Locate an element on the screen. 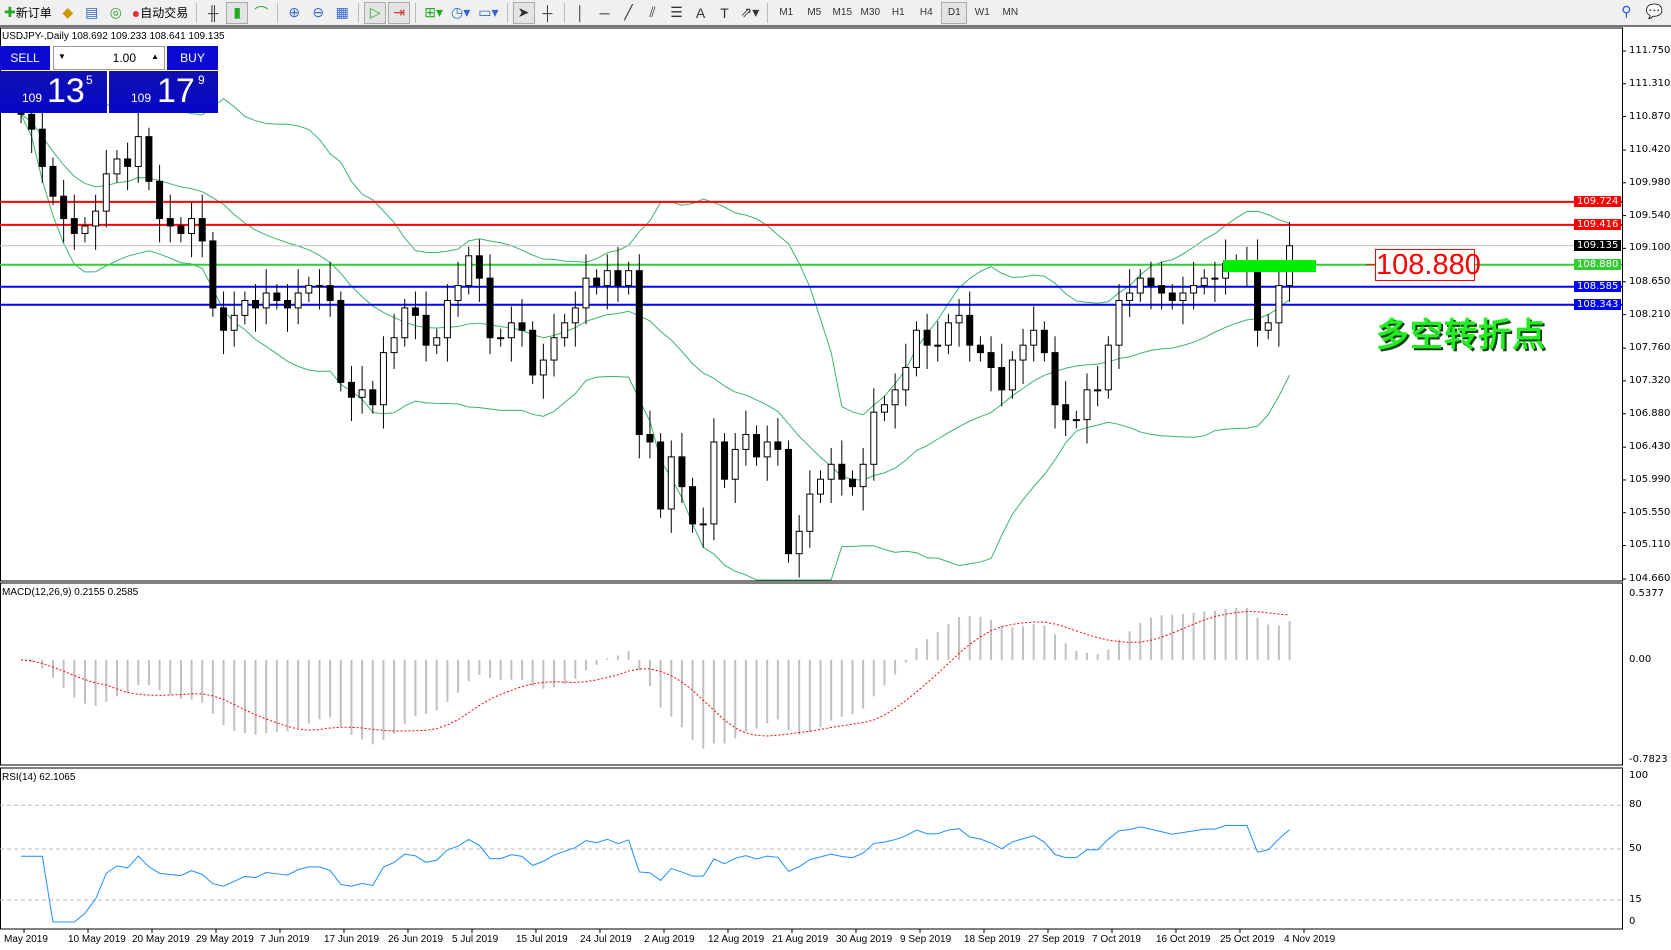 This screenshot has height=950, width=1671. auto-scroll-button: ▷ is located at coordinates (375, 12).